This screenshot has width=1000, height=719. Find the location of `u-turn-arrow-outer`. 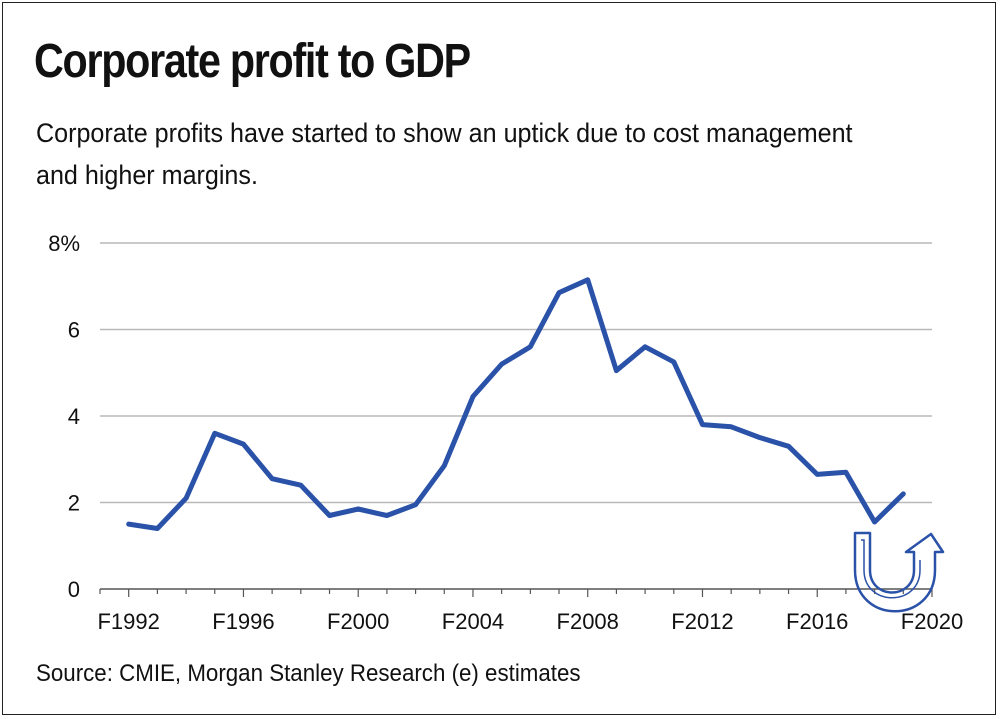

u-turn-arrow-outer is located at coordinates (899, 572).